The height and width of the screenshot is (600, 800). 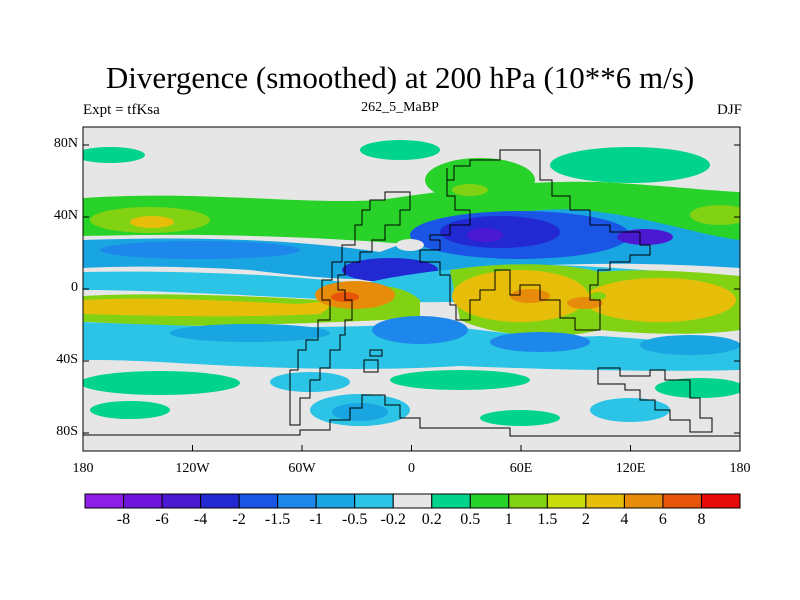 I want to click on field-gap, so click(x=410, y=245).